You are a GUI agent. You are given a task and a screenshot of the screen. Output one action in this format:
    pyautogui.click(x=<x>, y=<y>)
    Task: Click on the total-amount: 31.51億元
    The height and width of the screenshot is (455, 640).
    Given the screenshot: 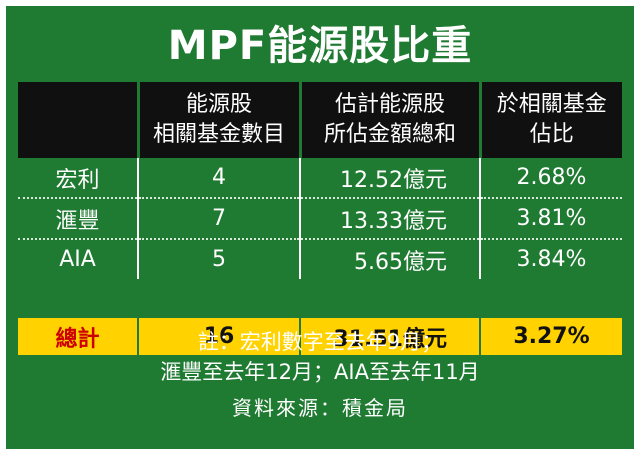 What is the action you would take?
    pyautogui.click(x=390, y=336)
    